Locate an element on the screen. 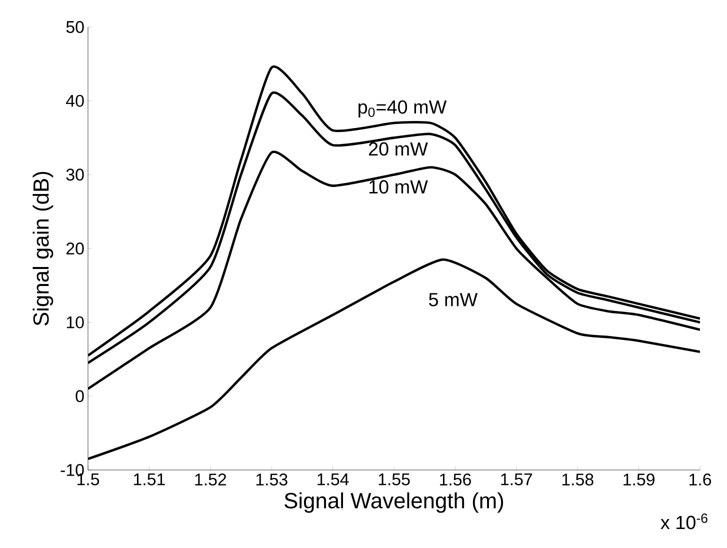  x-tick-label: 1.53 is located at coordinates (272, 480).